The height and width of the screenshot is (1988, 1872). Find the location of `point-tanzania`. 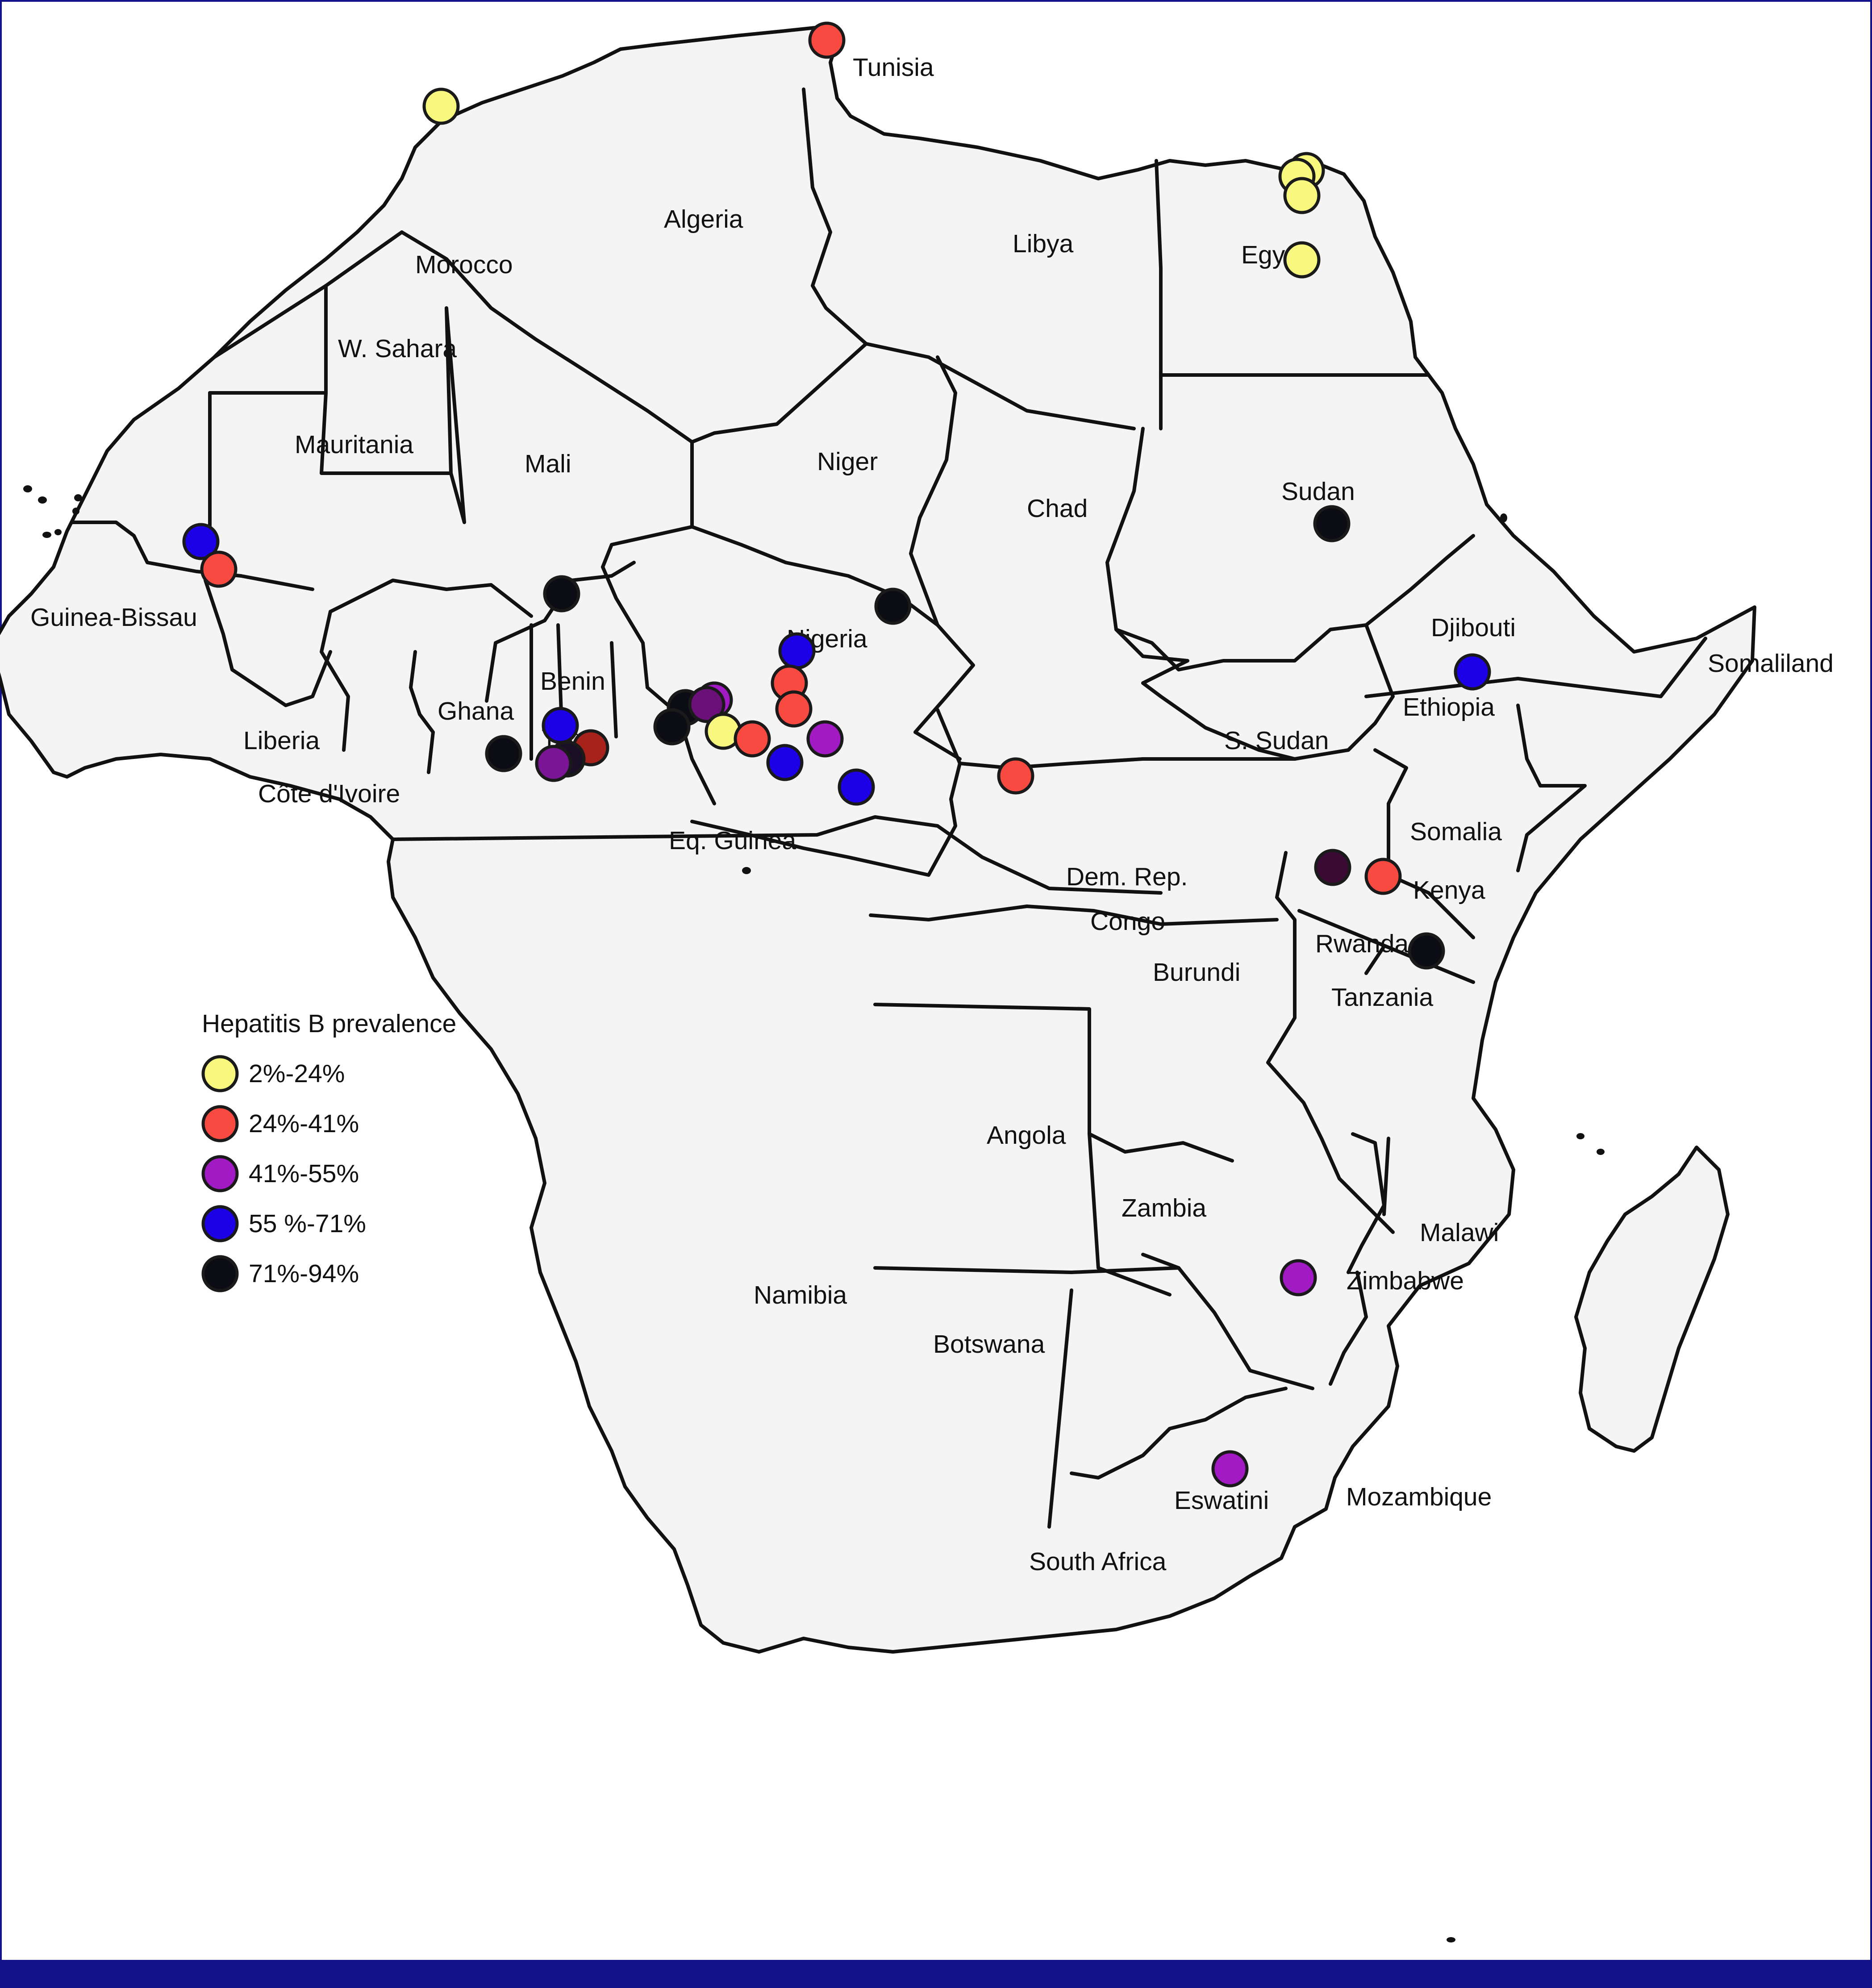

point-tanzania is located at coordinates (1426, 951).